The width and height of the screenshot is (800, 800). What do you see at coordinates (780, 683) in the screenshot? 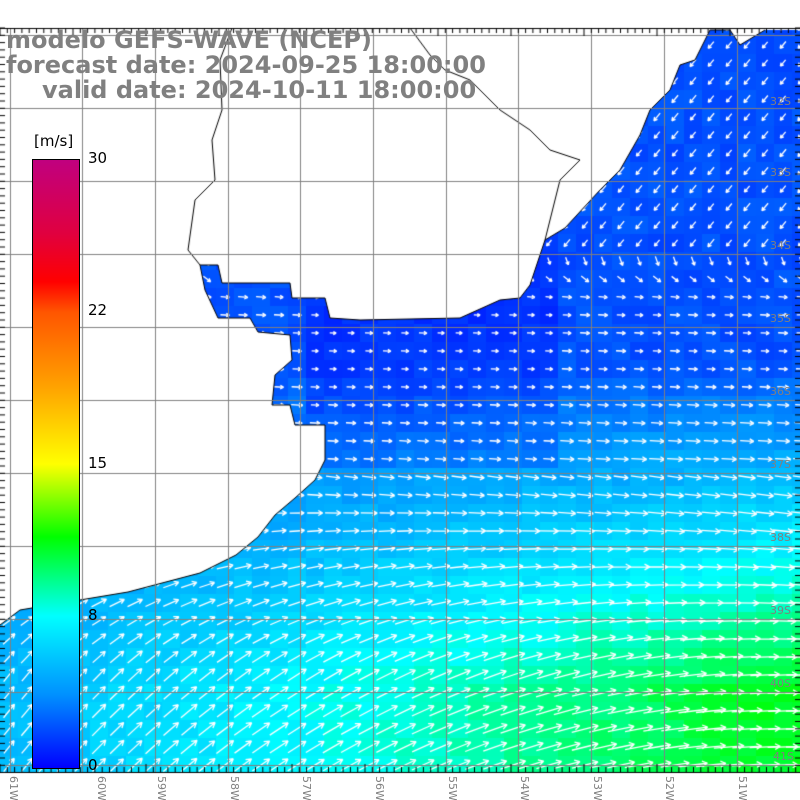
I see `lat-label: 40S` at bounding box center [780, 683].